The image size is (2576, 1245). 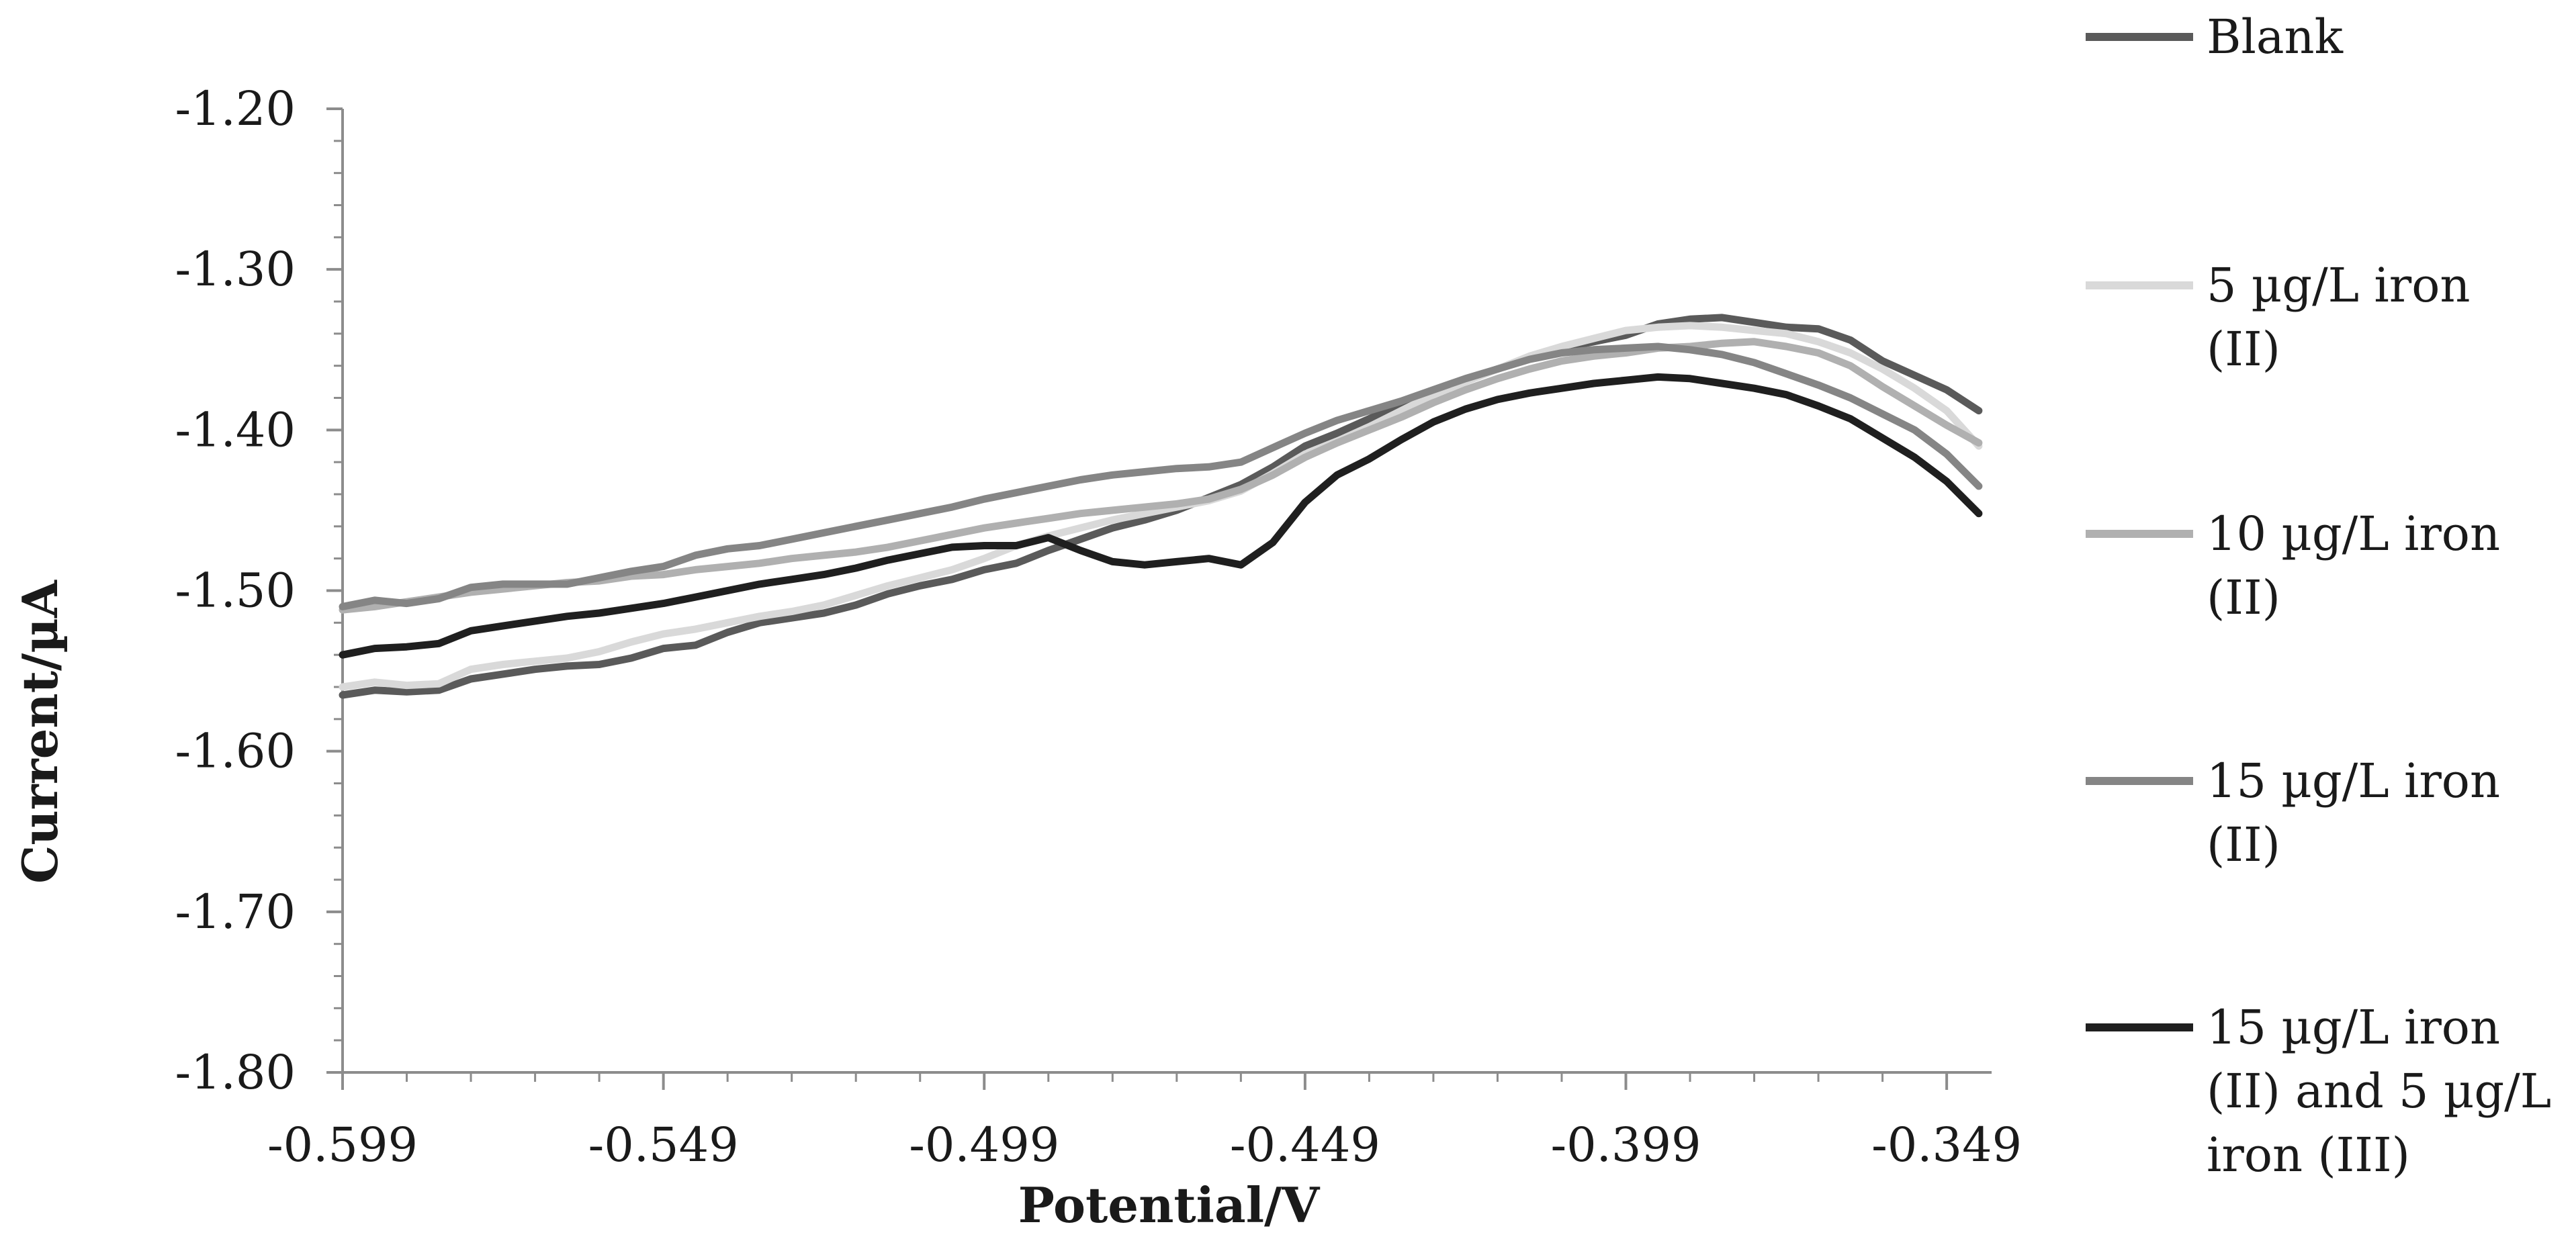 What do you see at coordinates (664, 1144) in the screenshot?
I see `x-tick-label: -0.549` at bounding box center [664, 1144].